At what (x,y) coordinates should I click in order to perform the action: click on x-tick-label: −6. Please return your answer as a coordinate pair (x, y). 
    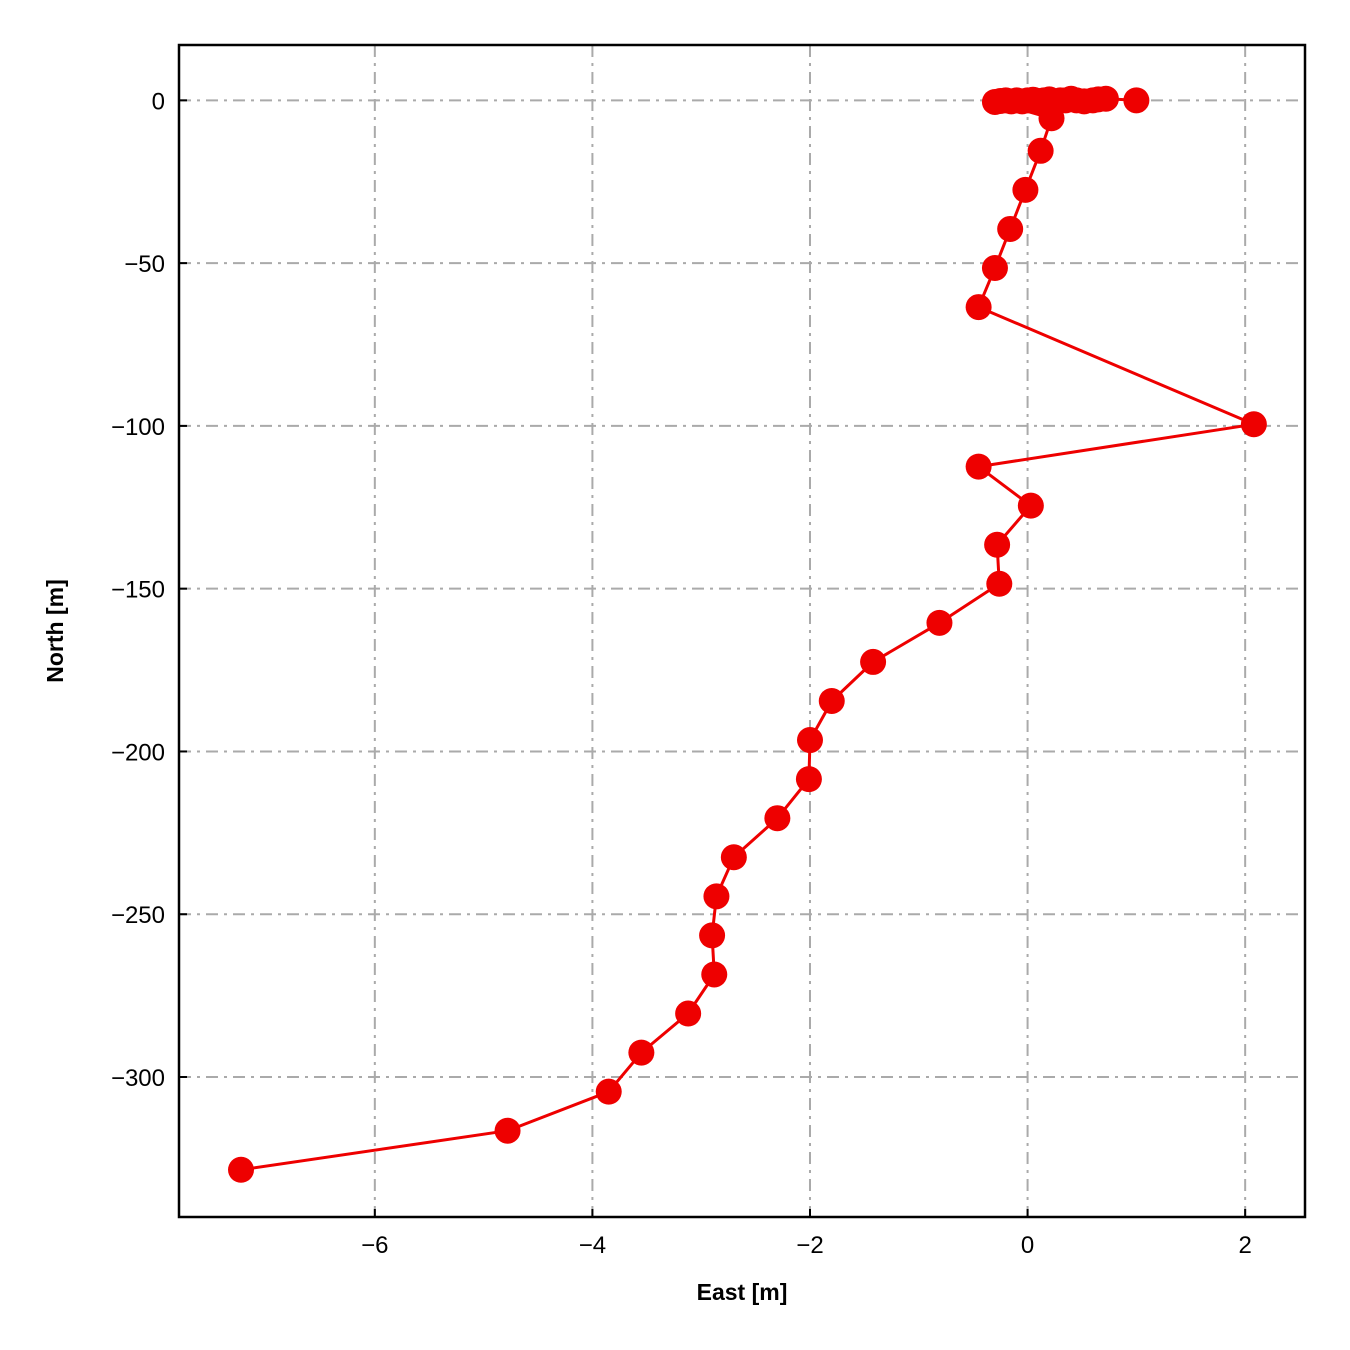
    Looking at the image, I should click on (374, 1245).